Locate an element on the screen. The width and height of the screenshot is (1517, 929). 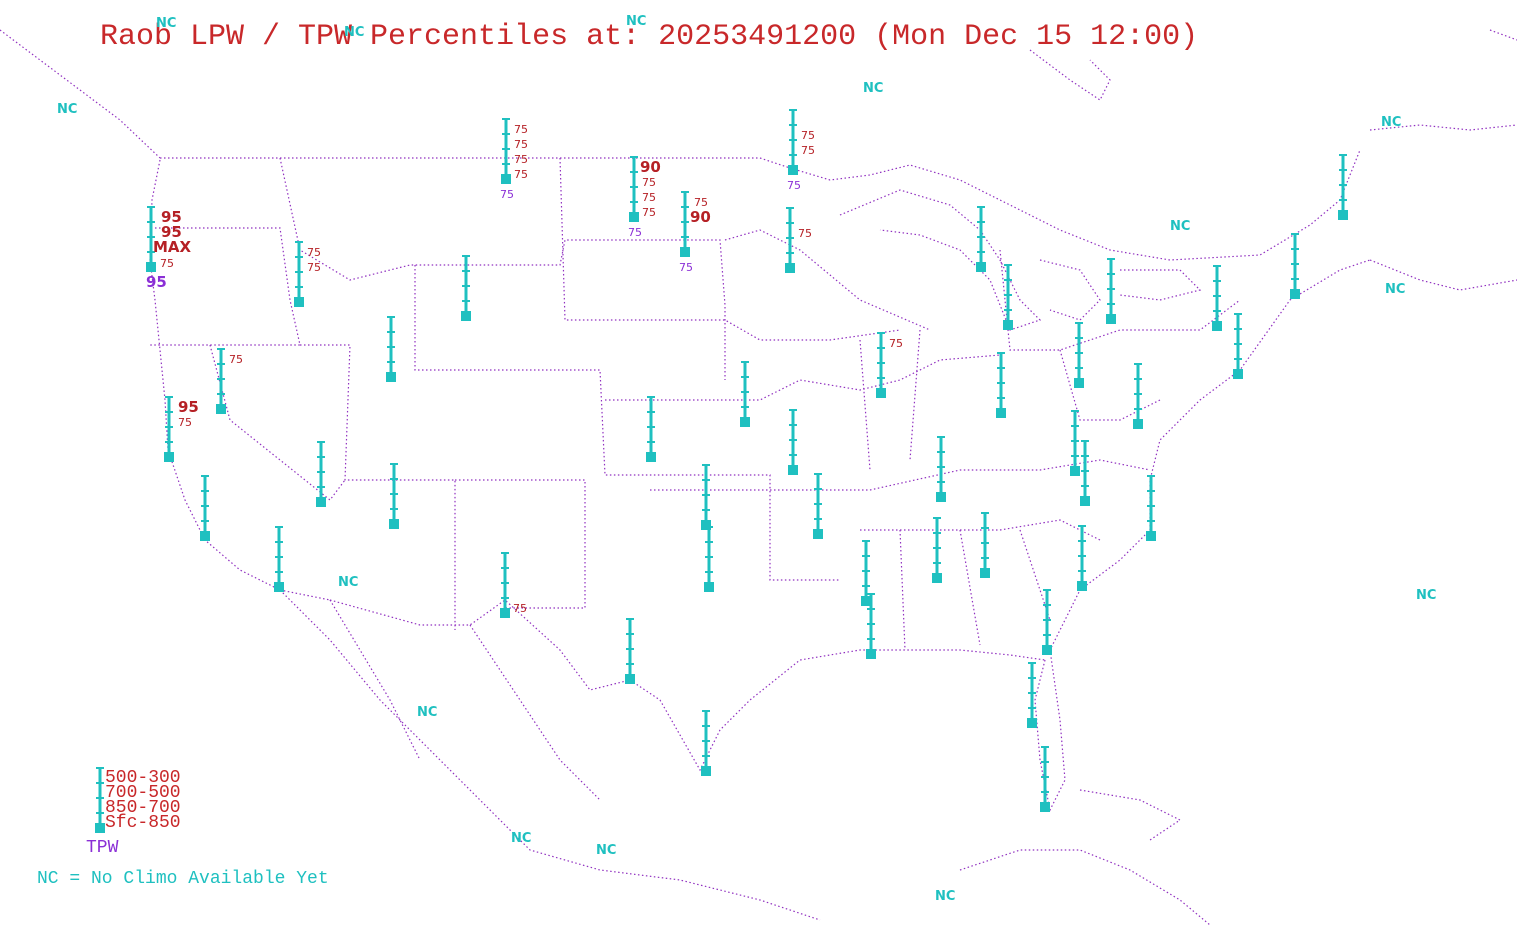
legend-tpw: TPW is located at coordinates (102, 848).